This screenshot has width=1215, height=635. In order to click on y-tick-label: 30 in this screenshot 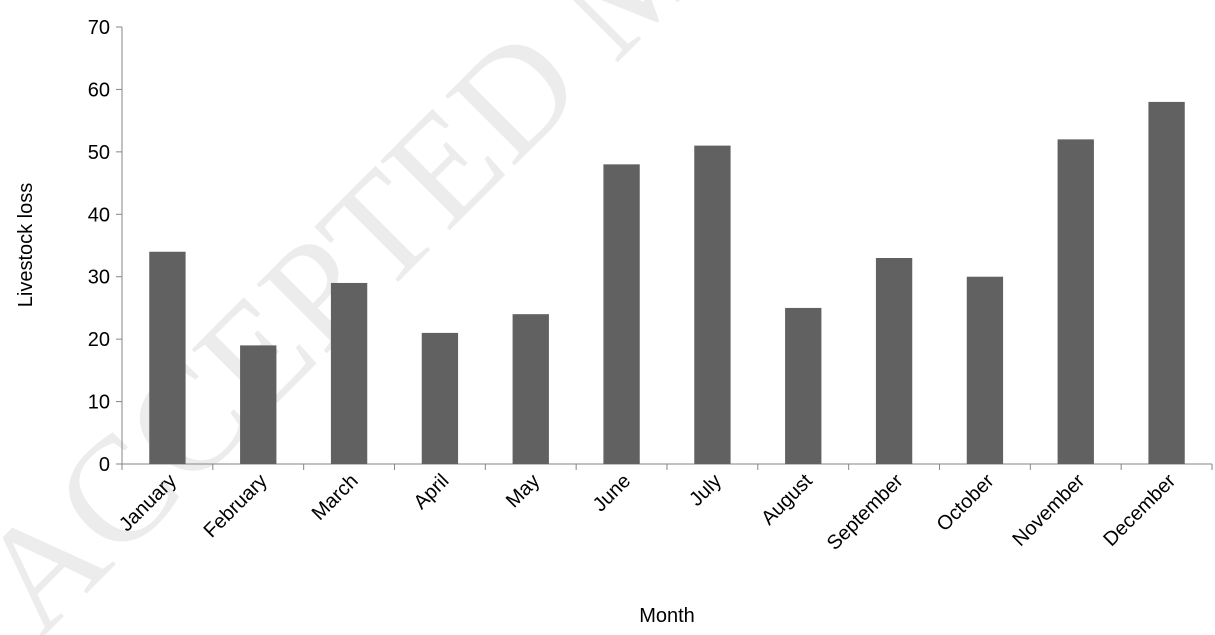, I will do `click(99, 278)`.